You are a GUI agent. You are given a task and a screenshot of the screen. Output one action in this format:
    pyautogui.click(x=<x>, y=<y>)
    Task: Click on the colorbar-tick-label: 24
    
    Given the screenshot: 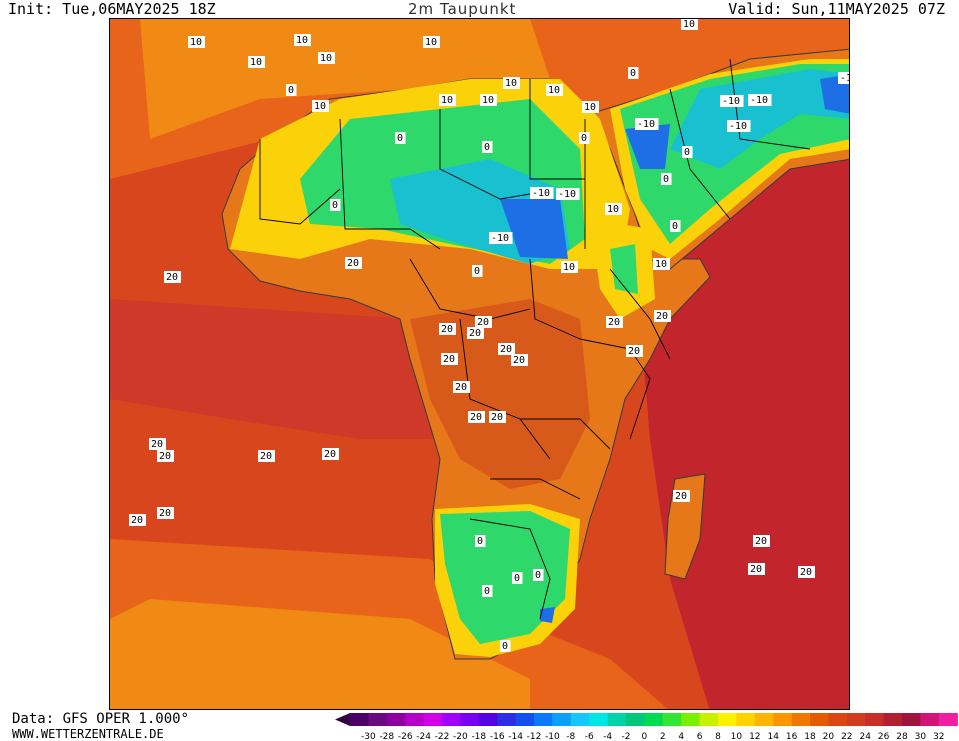 What is the action you would take?
    pyautogui.click(x=865, y=736)
    